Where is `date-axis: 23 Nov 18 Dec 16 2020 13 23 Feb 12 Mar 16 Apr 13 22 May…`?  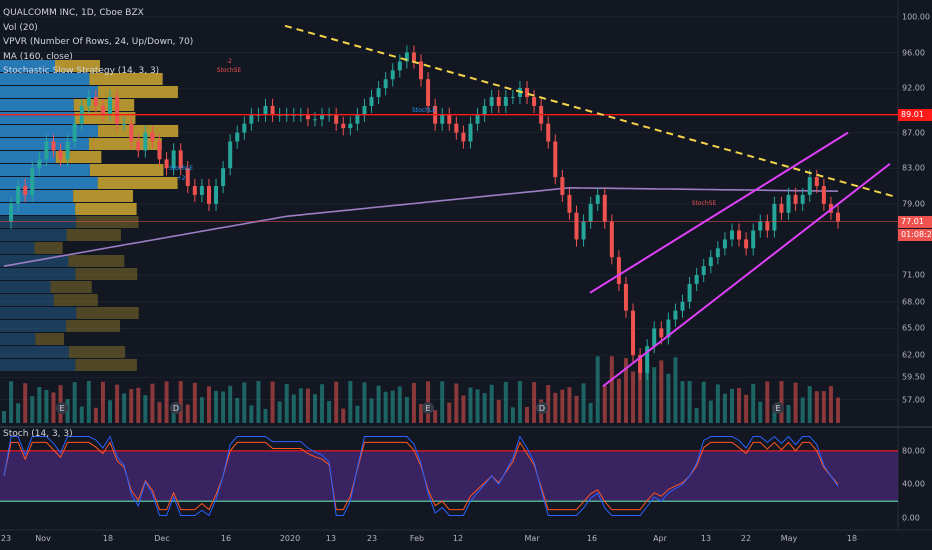
date-axis: 23 Nov 18 Dec 16 2020 13 23 Feb 12 Mar 16 Apr 13 22 May… is located at coordinates (449, 540).